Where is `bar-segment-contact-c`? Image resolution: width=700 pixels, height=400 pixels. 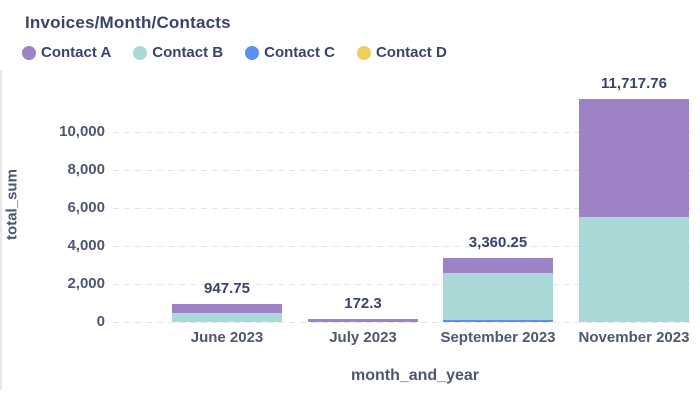
bar-segment-contact-c is located at coordinates (498, 320).